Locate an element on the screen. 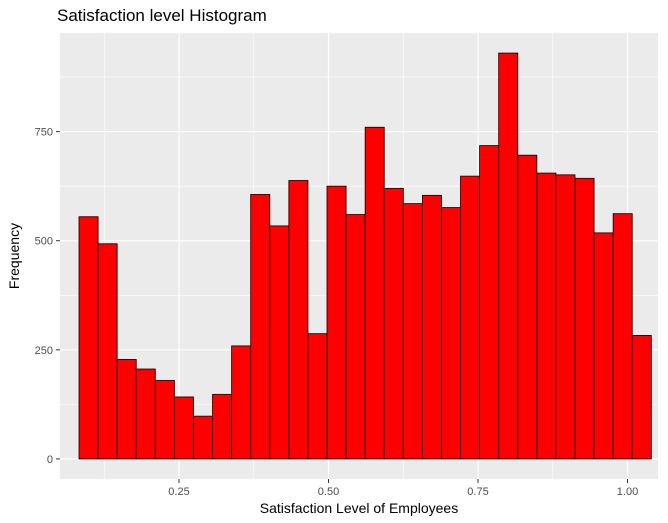 The height and width of the screenshot is (523, 668). y-tick-label: 250 is located at coordinates (44, 351).